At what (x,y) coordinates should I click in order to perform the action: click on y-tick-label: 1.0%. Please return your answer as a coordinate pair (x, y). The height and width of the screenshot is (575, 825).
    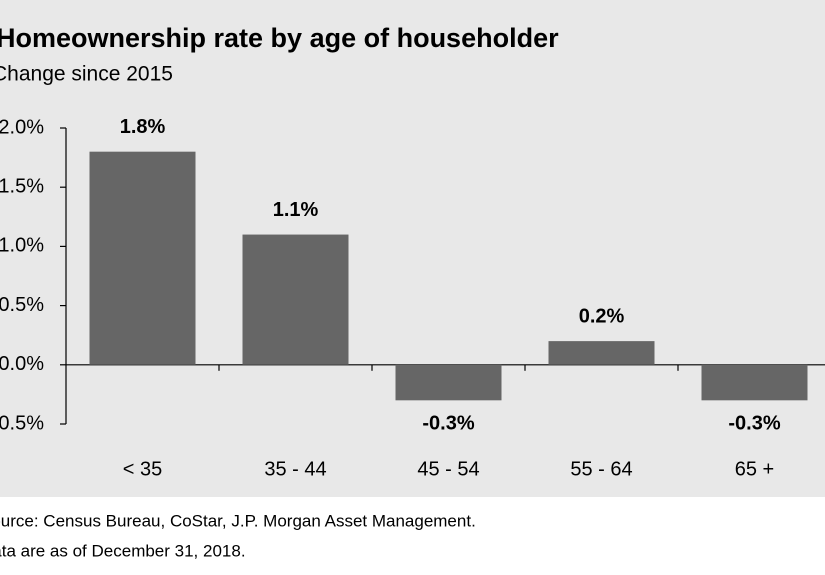
    Looking at the image, I should click on (22, 246).